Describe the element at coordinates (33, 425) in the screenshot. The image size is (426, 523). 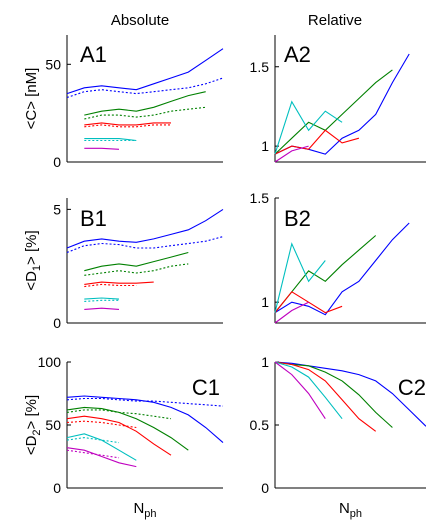
I see `y-axis-label: <D2> [%]` at that location.